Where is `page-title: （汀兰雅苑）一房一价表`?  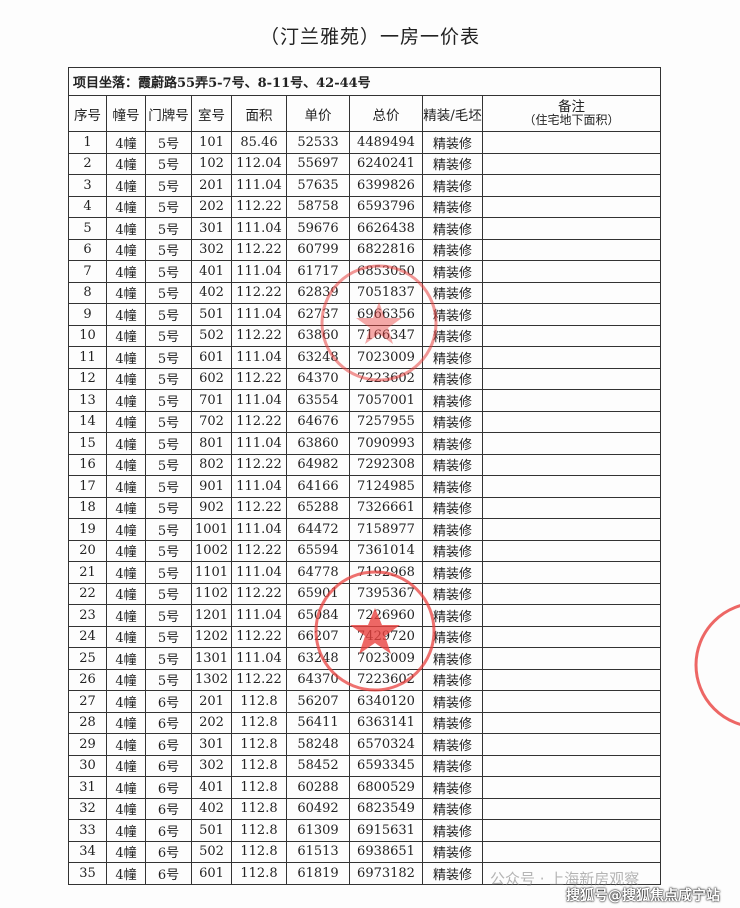 page-title: （汀兰雅苑）一房一价表 is located at coordinates (369, 37).